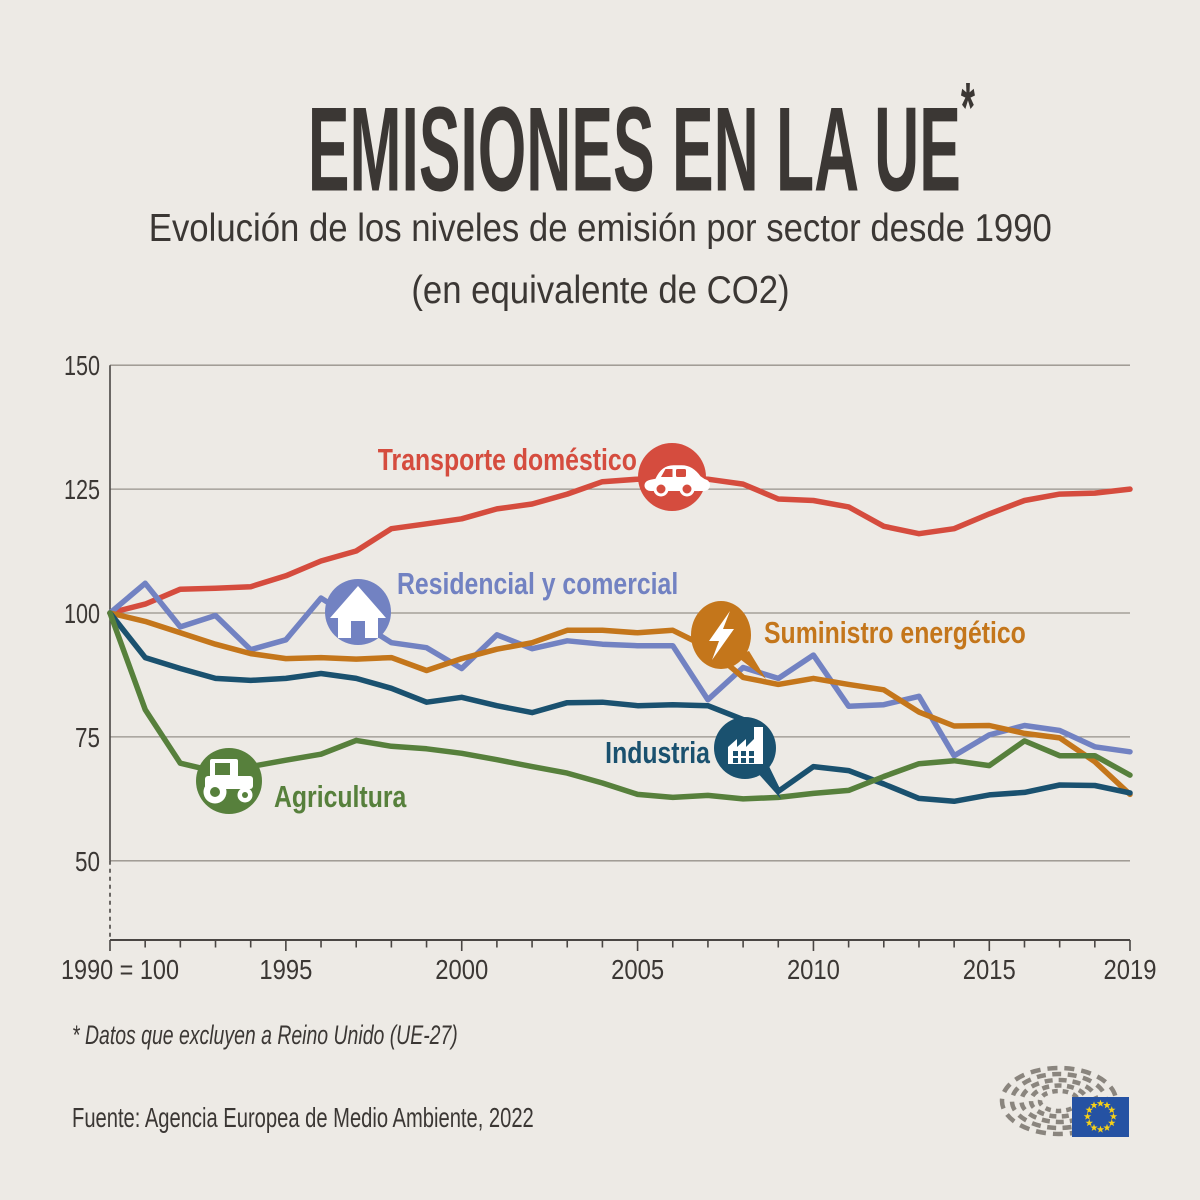  I want to click on x-axis-label: 2010, so click(813, 969).